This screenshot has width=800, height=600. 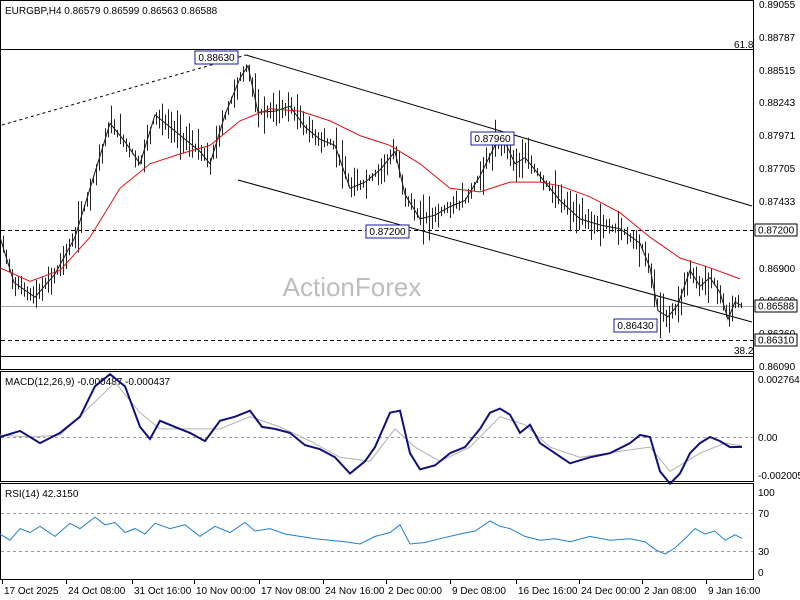 I want to click on axis-label-86310: 0.86310, so click(x=776, y=340).